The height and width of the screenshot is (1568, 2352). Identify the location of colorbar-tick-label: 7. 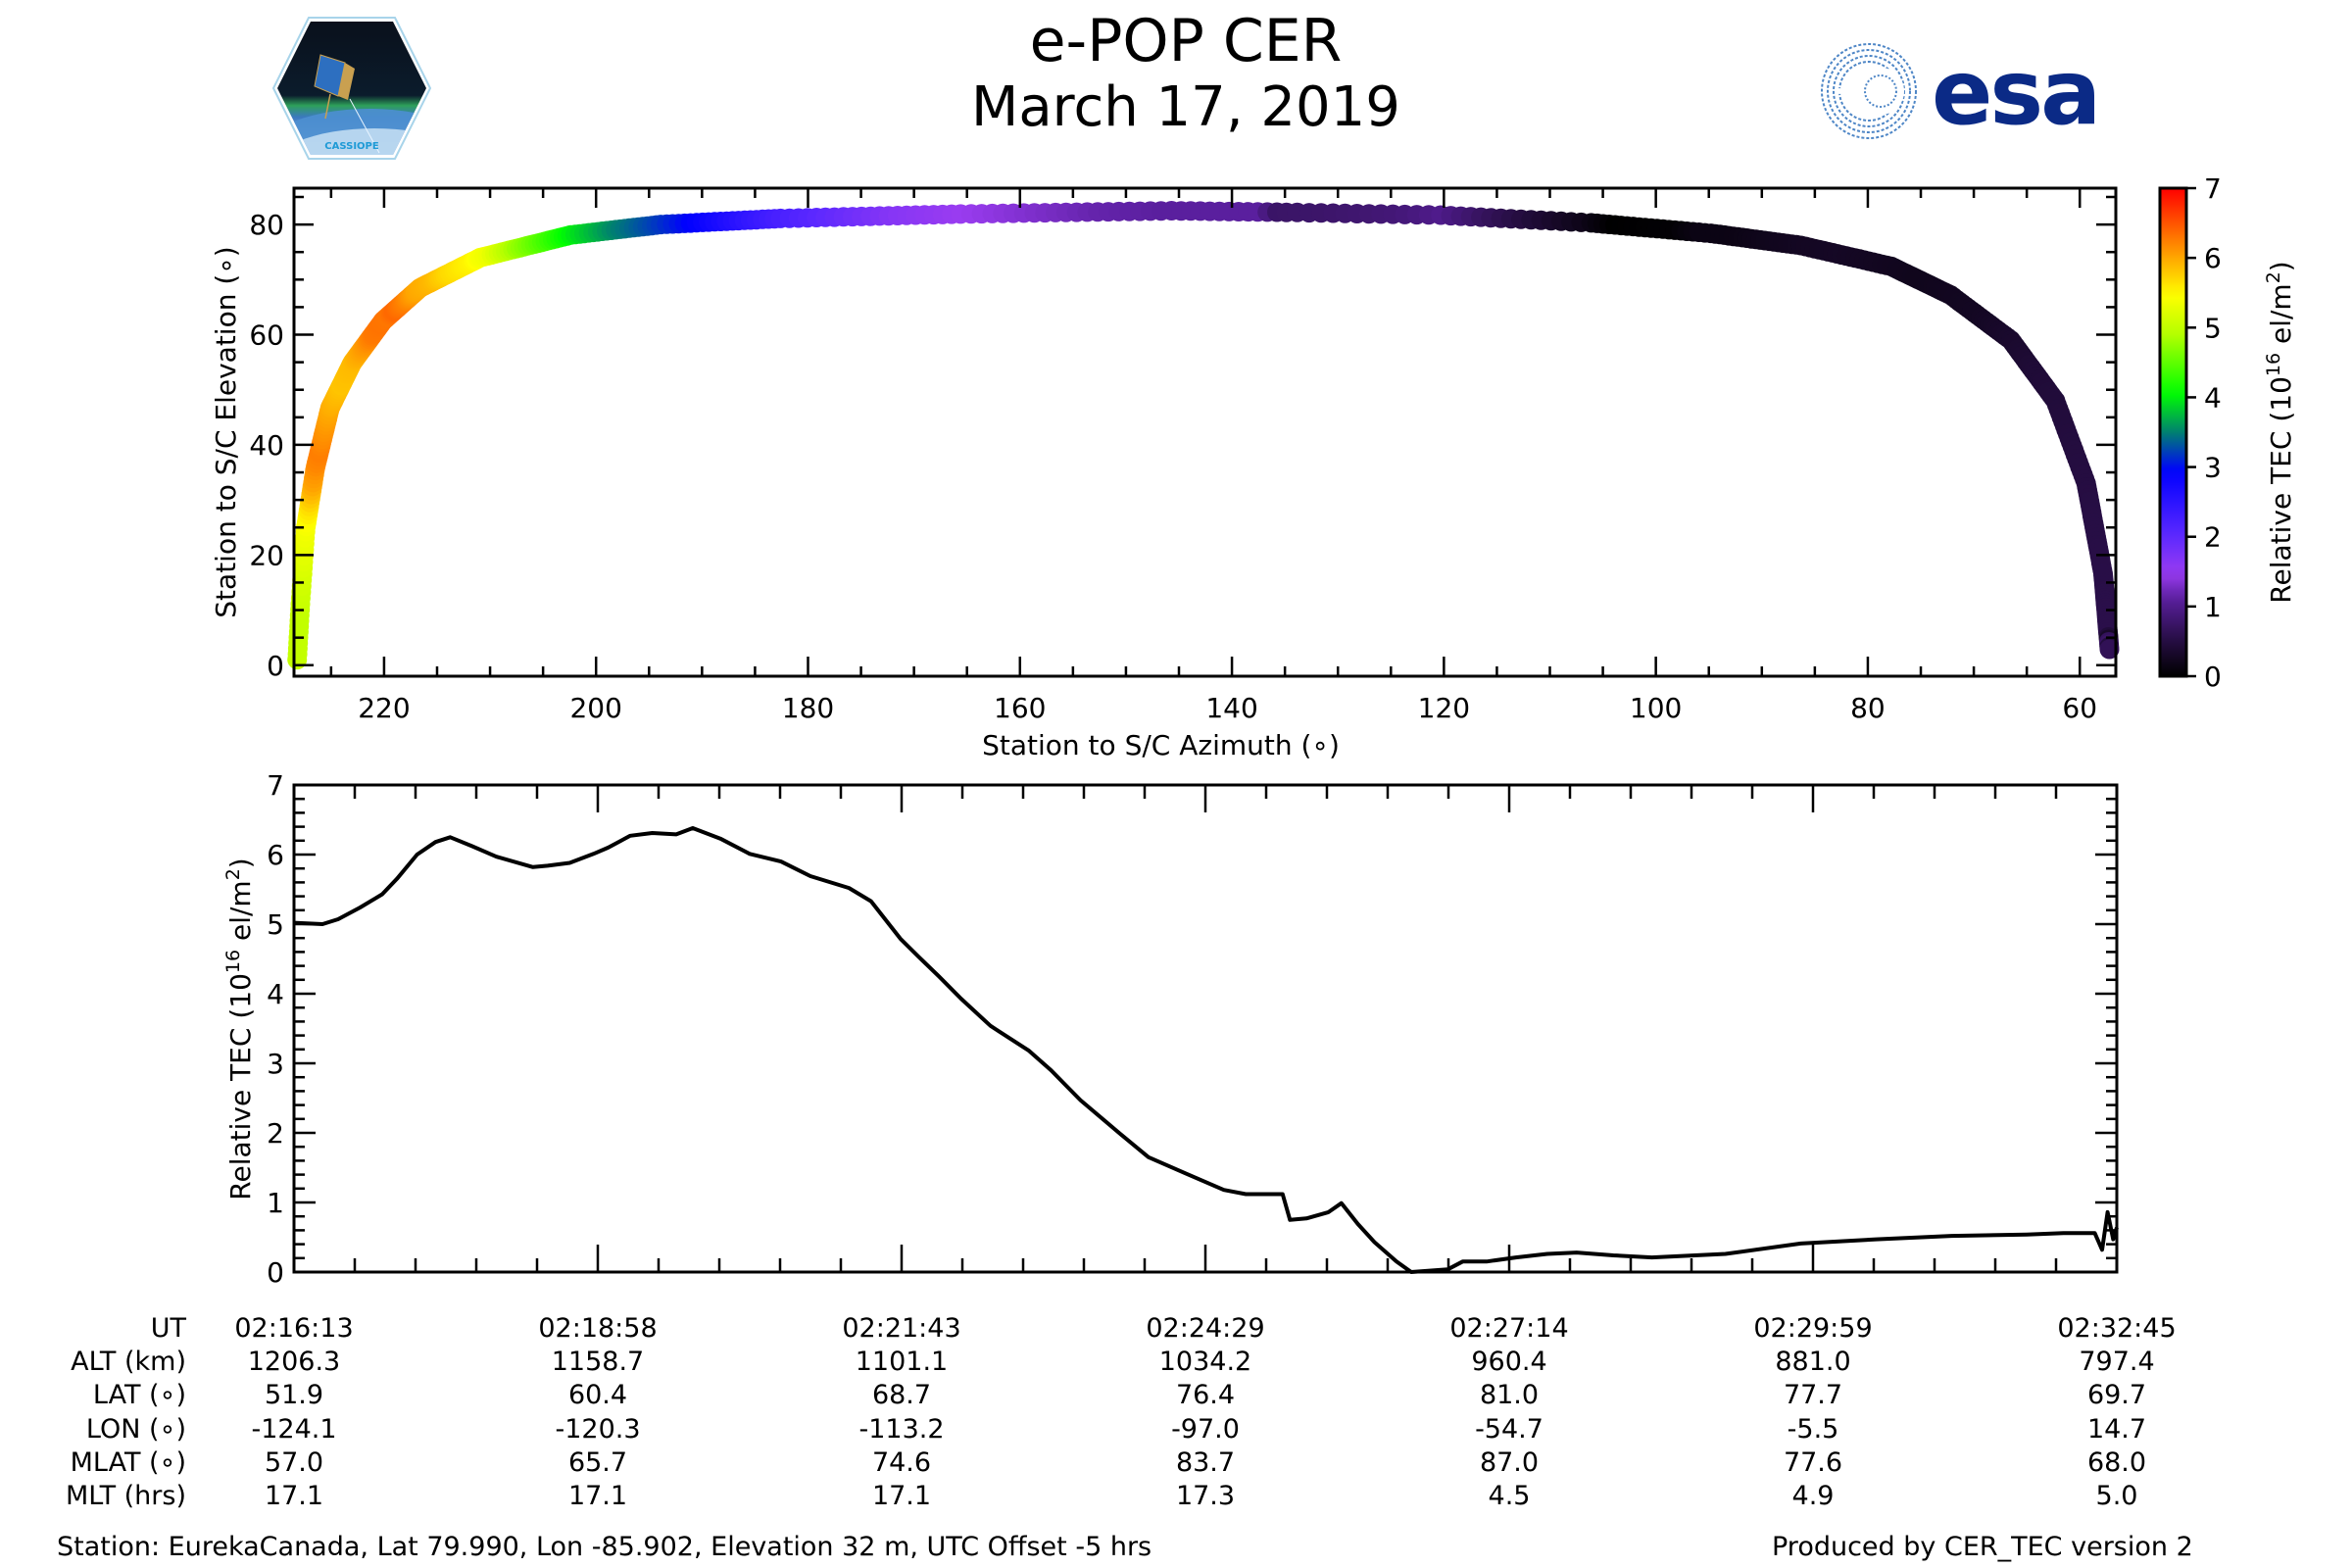
(2213, 188).